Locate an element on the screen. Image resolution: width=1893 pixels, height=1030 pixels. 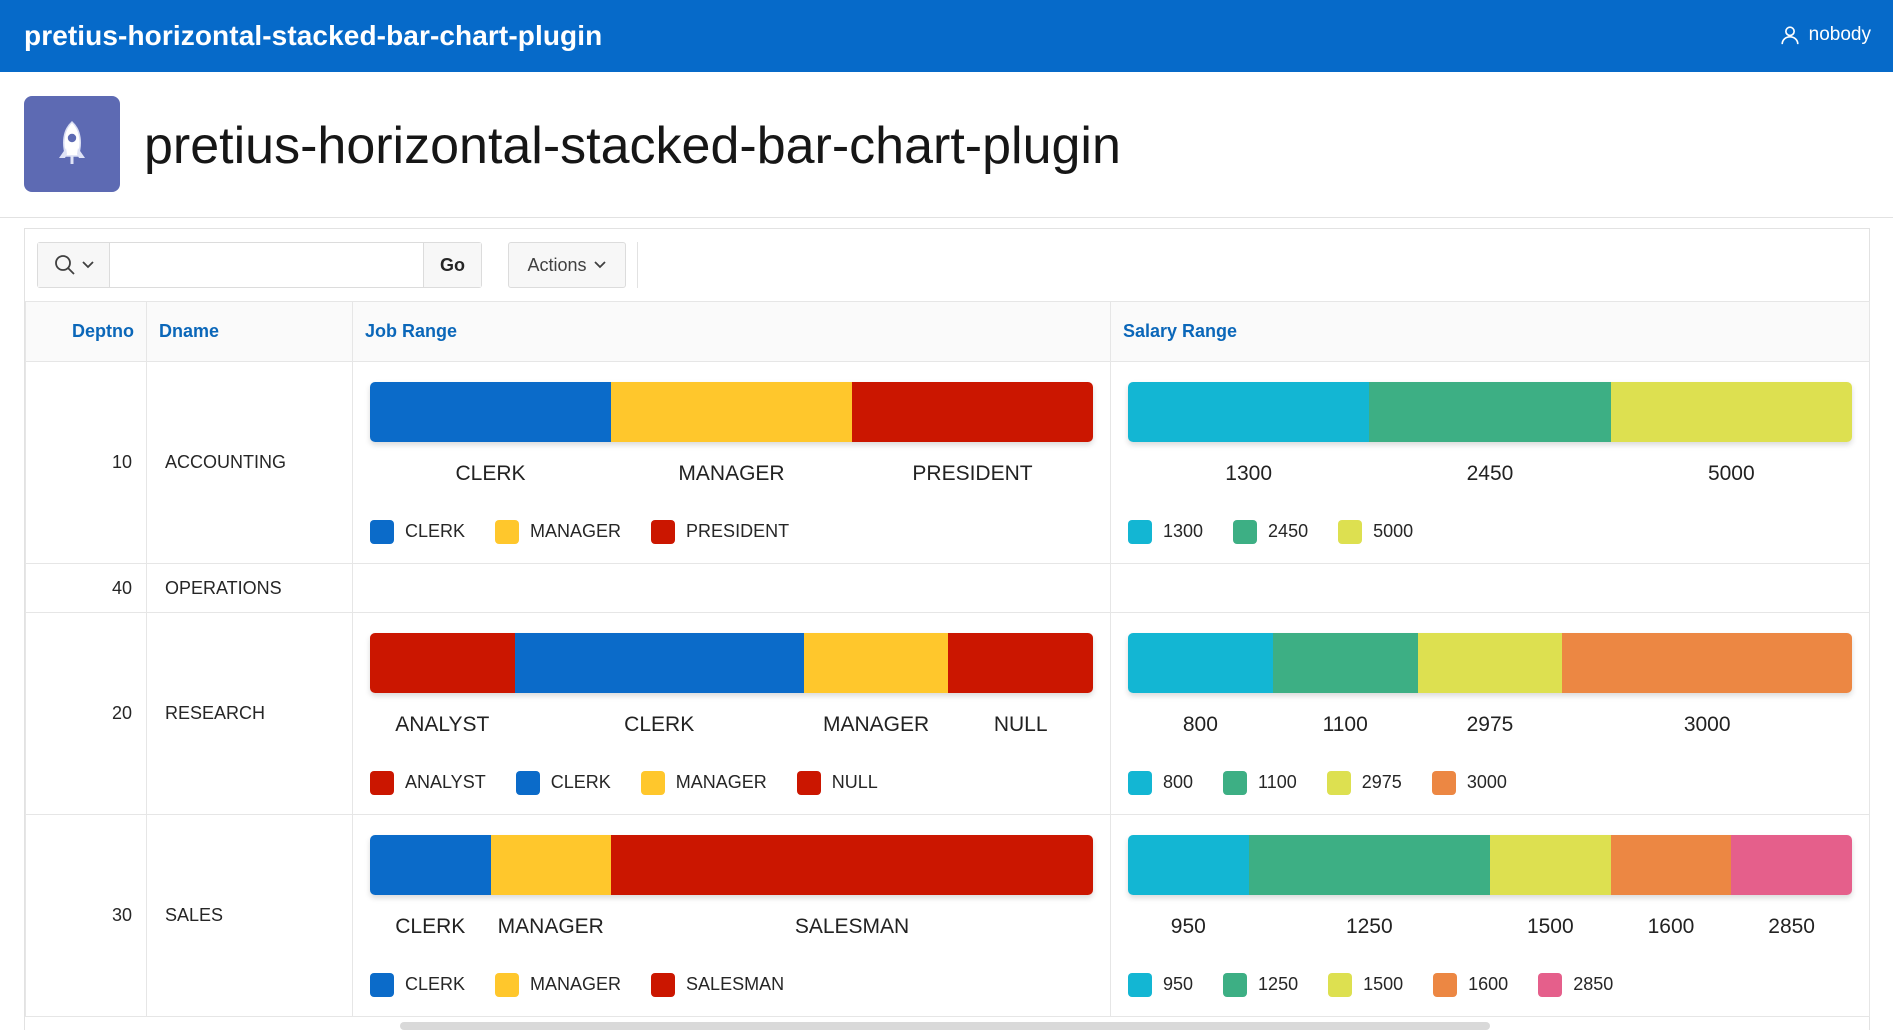
salary-legend-label: 2450 is located at coordinates (1288, 531).